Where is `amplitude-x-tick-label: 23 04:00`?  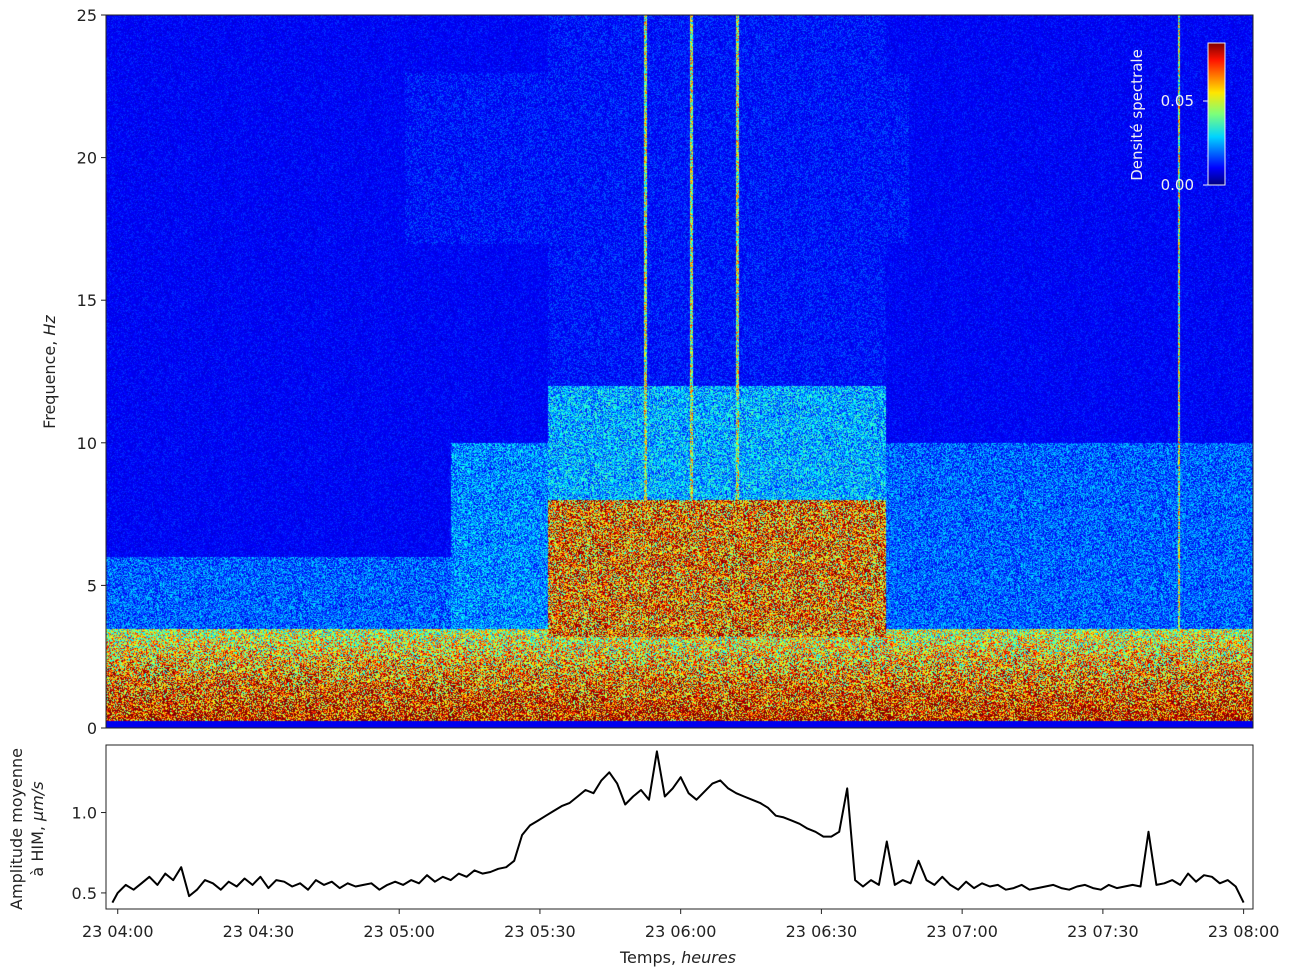
amplitude-x-tick-label: 23 04:00 is located at coordinates (118, 931).